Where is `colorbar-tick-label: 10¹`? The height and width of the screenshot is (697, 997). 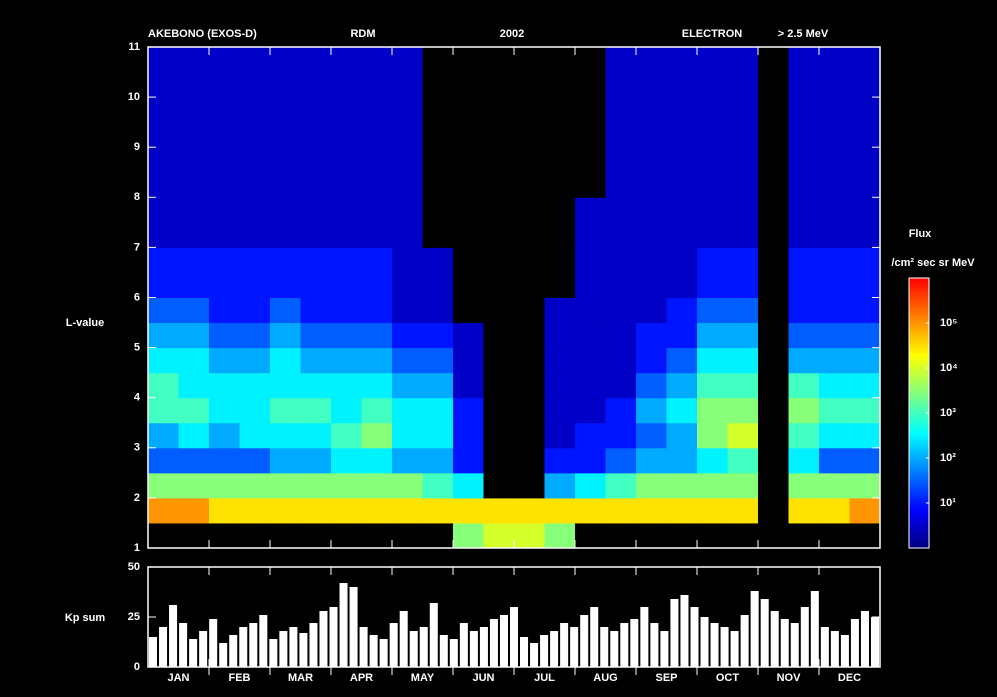 colorbar-tick-label: 10¹ is located at coordinates (948, 503).